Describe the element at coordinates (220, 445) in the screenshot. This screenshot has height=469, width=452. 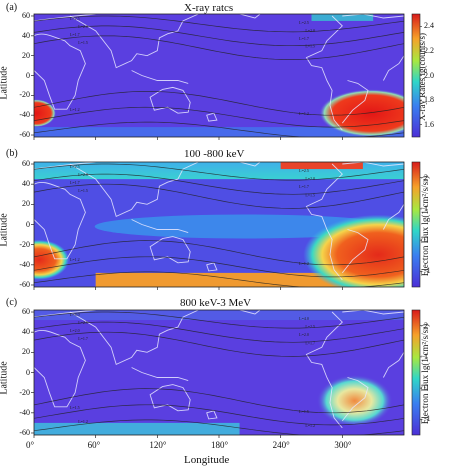
I see `x-tick-label: 180°` at that location.